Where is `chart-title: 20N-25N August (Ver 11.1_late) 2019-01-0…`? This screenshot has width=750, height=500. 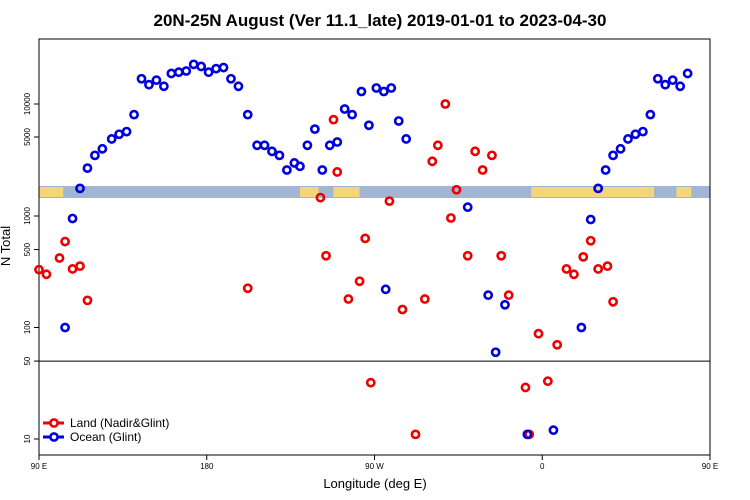
chart-title: 20N-25N August (Ver 11.1_late) 2019-01-0… is located at coordinates (380, 20).